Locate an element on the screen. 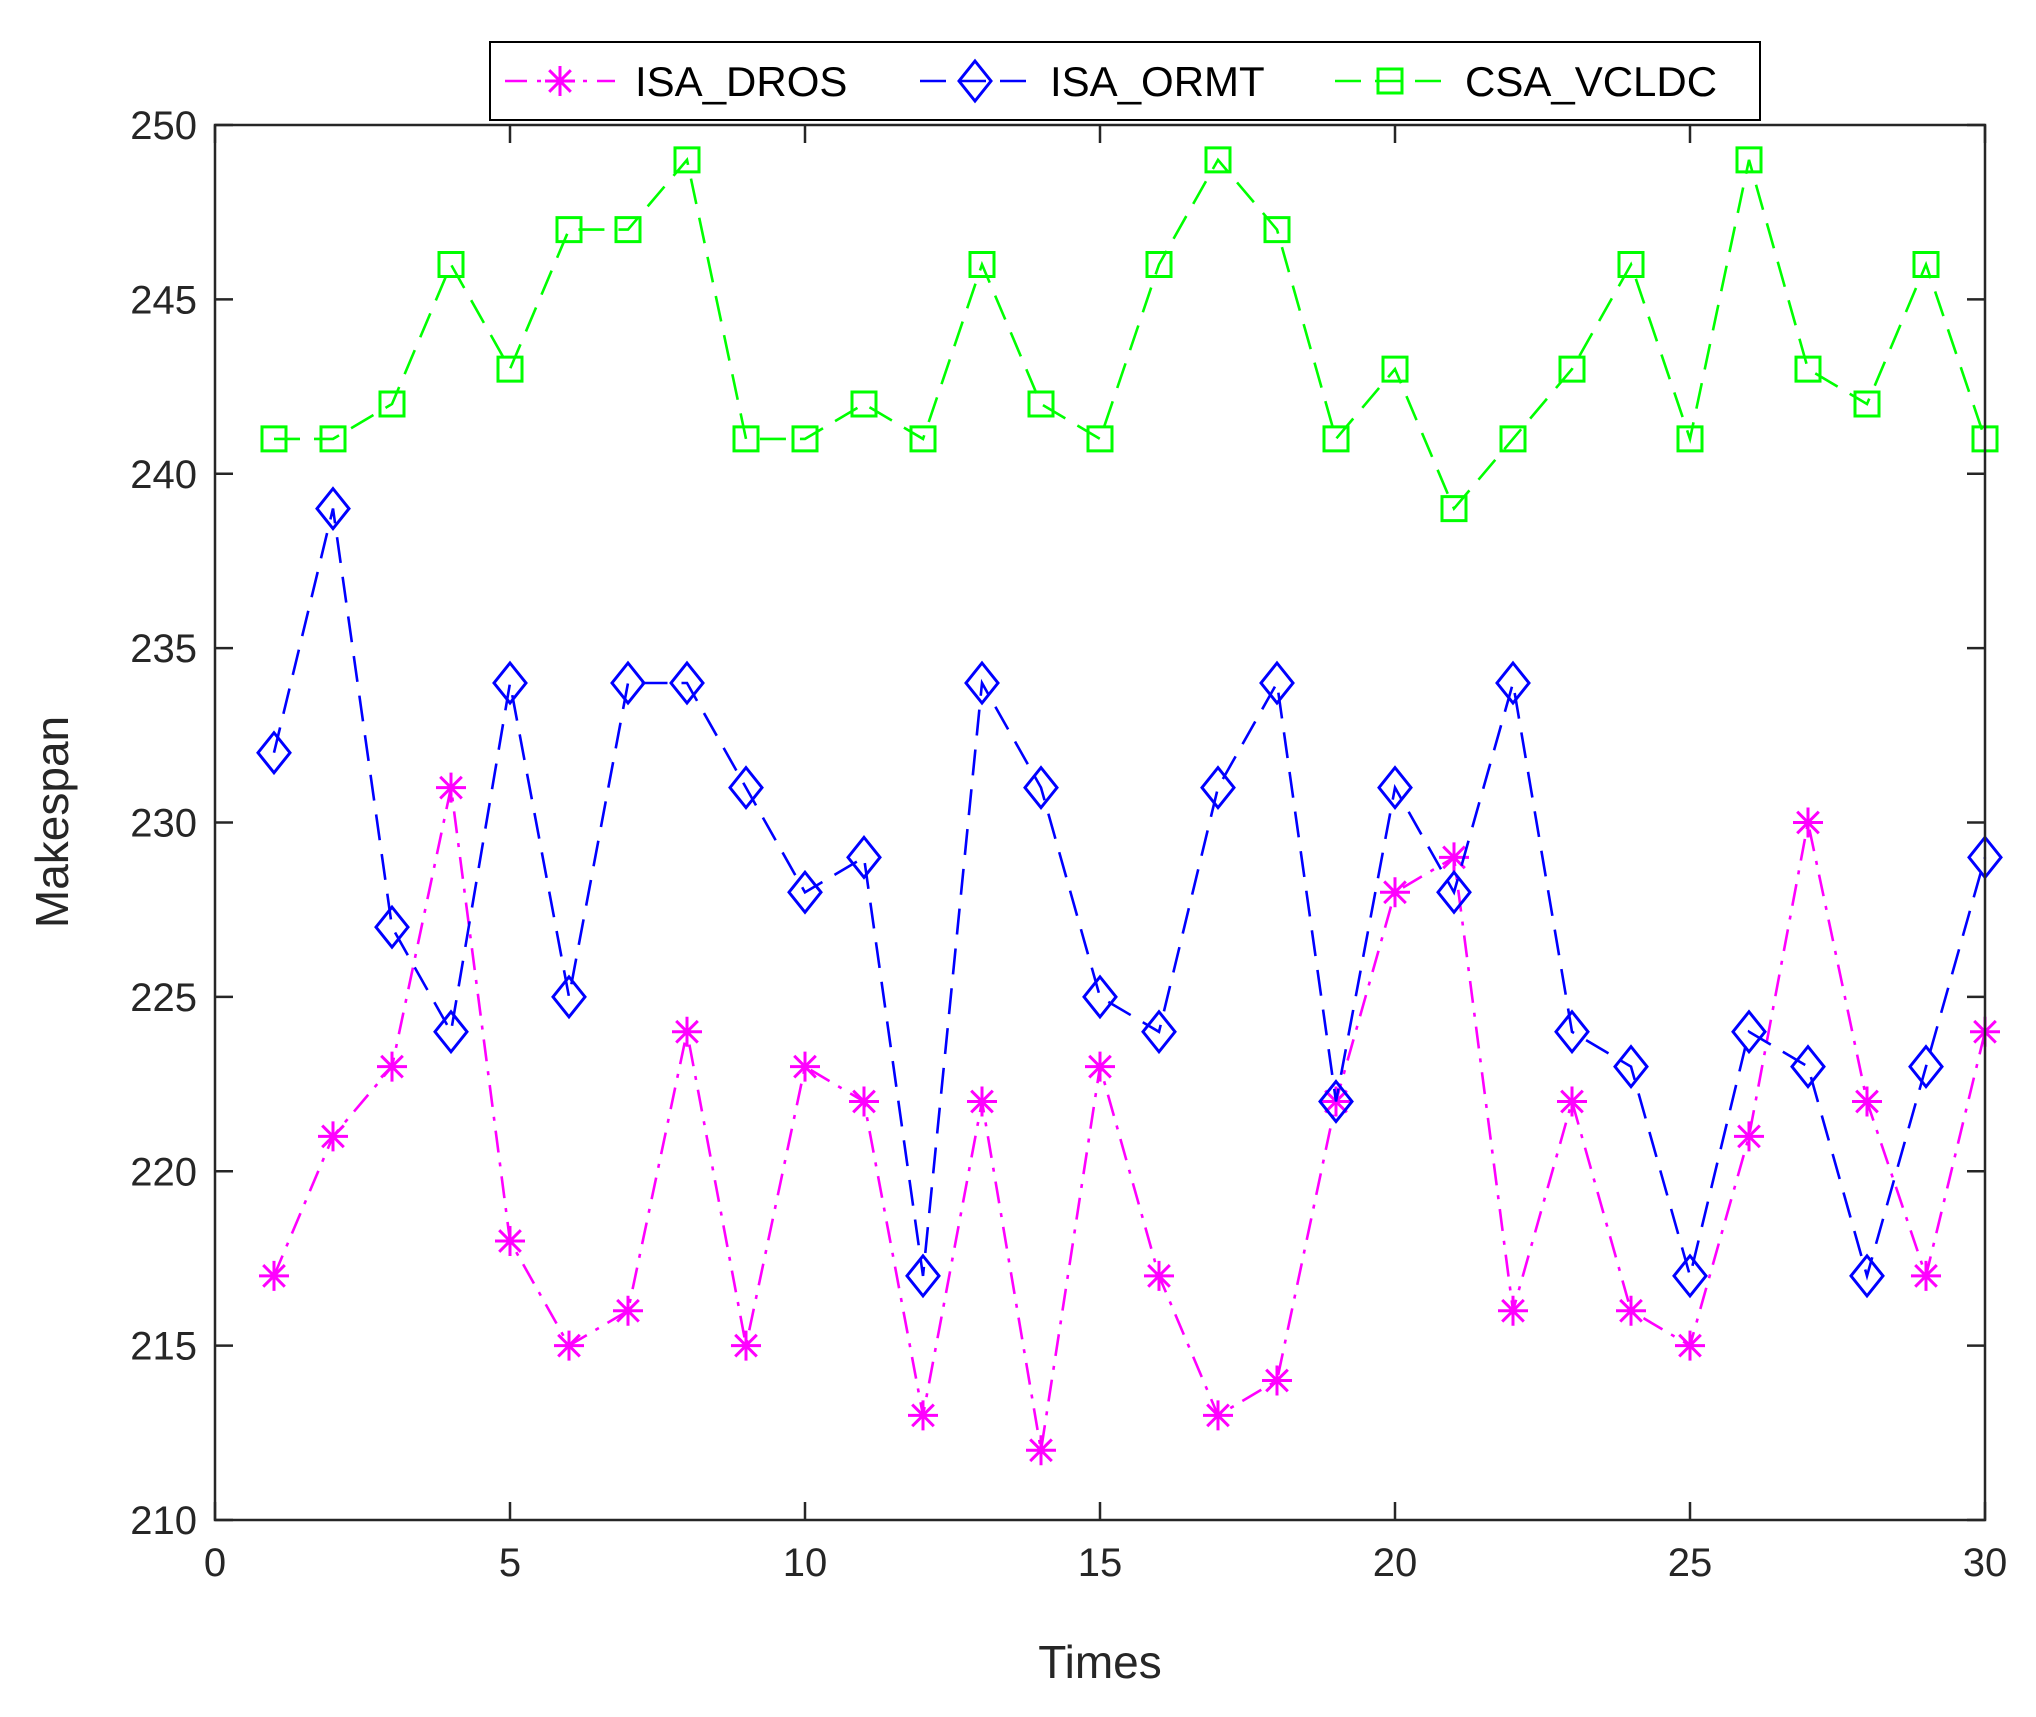  y-tick-label: 210 is located at coordinates (163, 1521).